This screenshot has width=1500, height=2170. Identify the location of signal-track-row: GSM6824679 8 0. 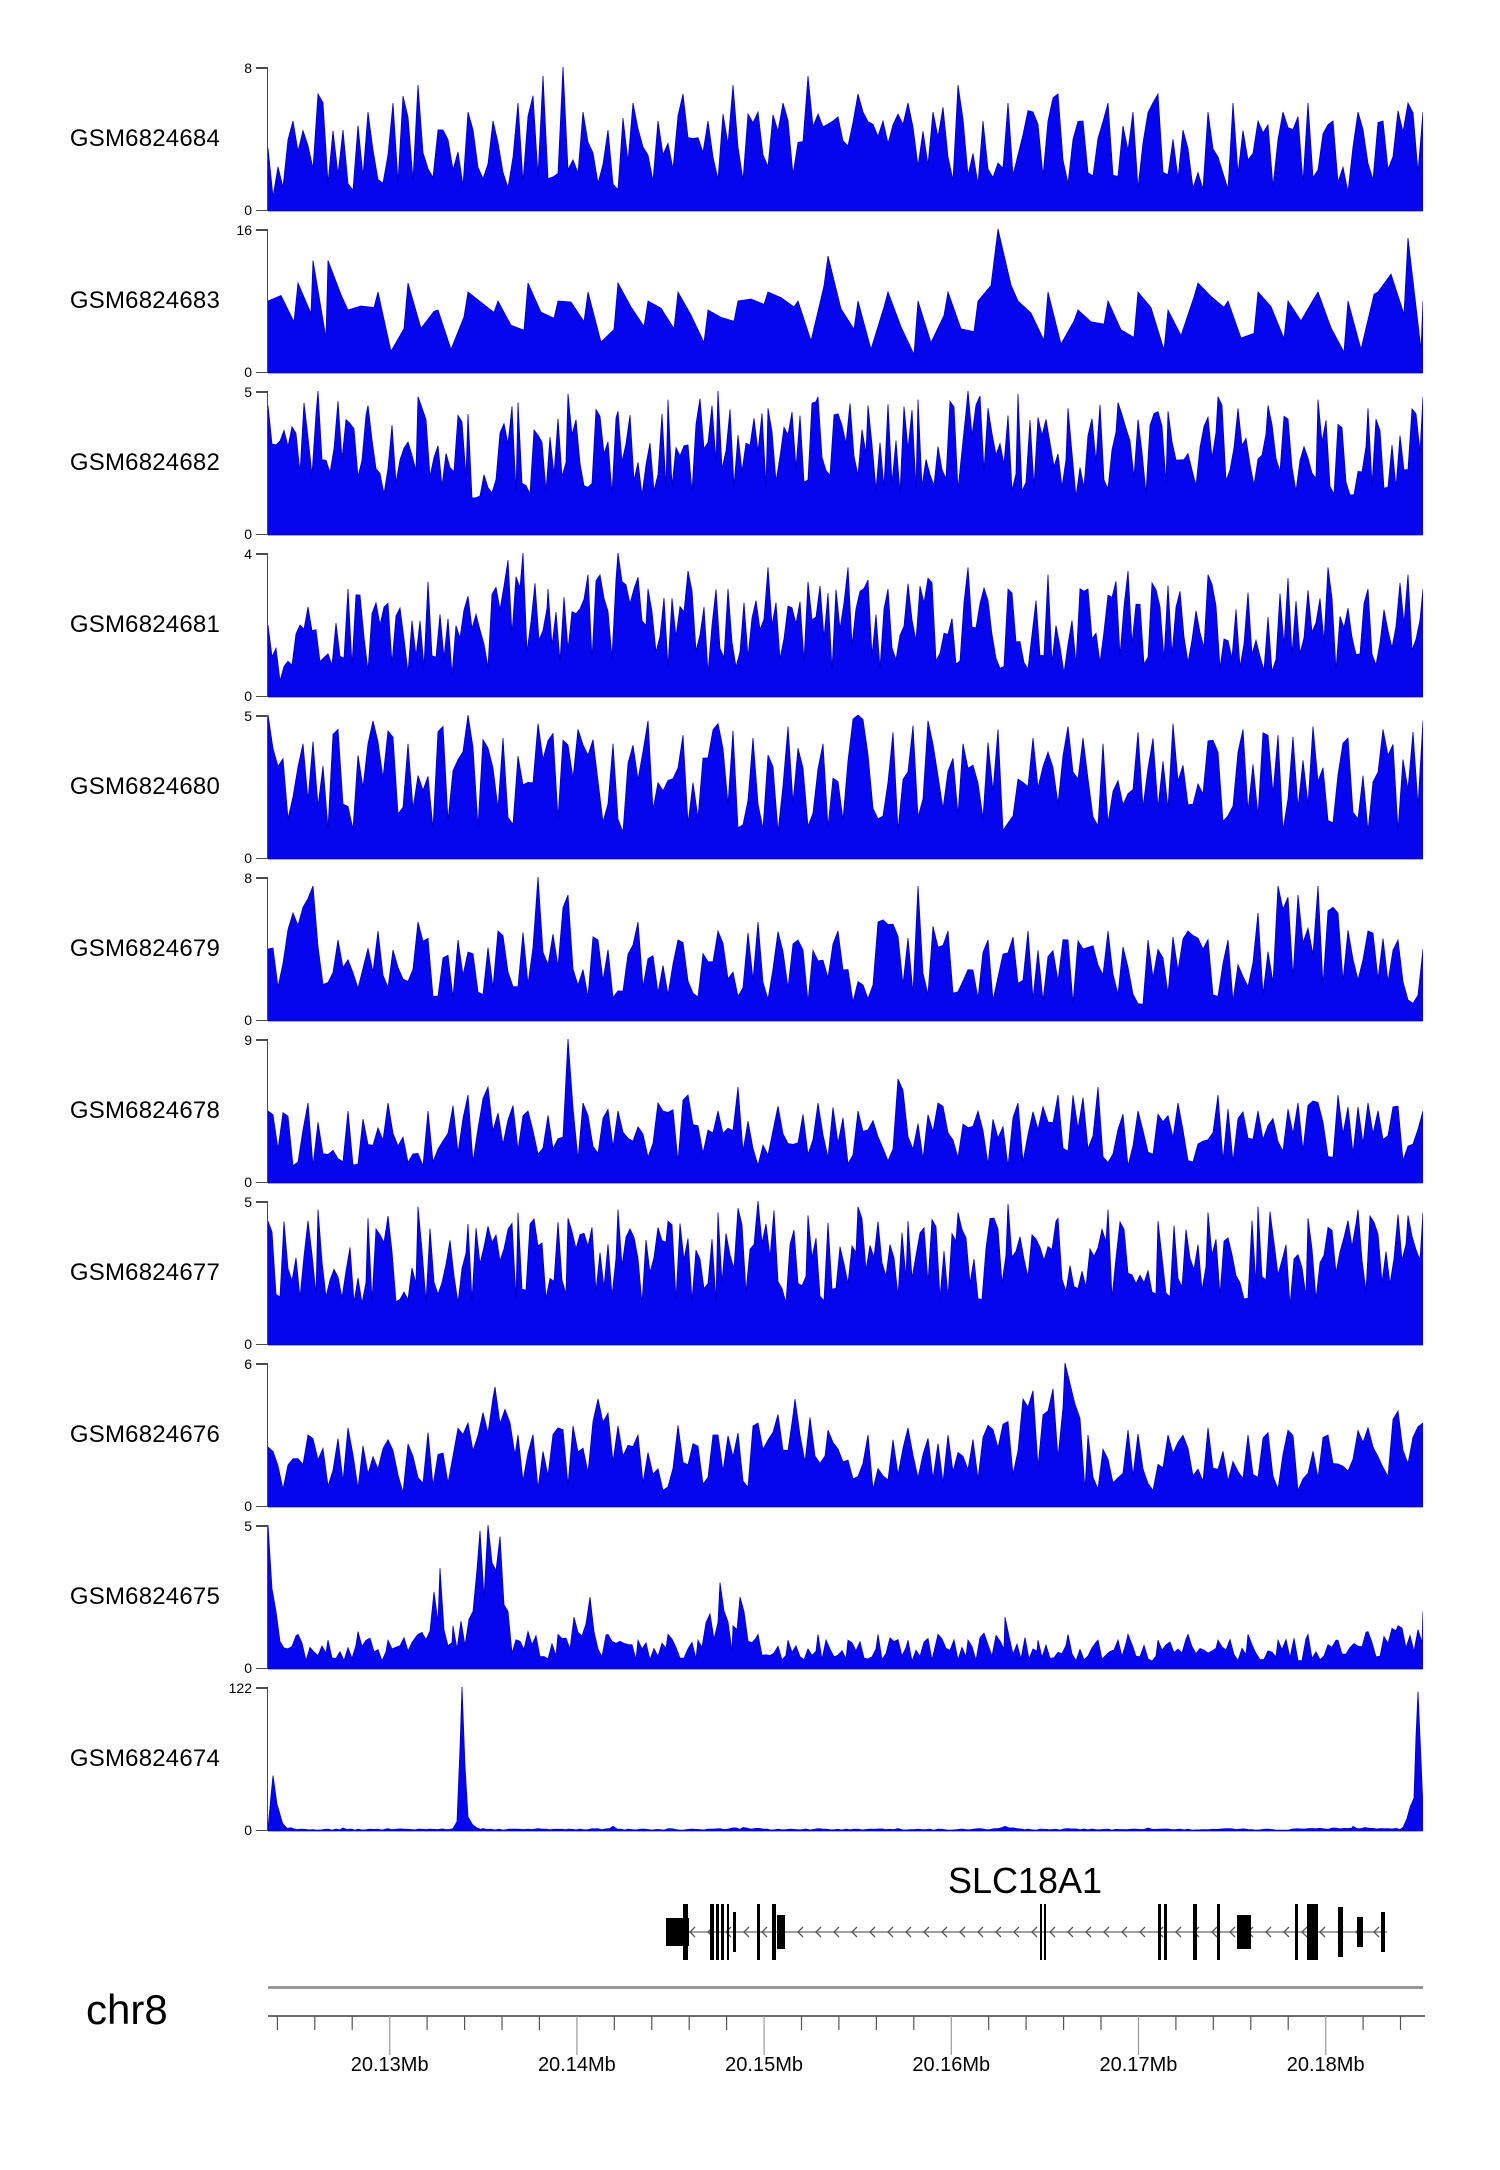
(750, 949).